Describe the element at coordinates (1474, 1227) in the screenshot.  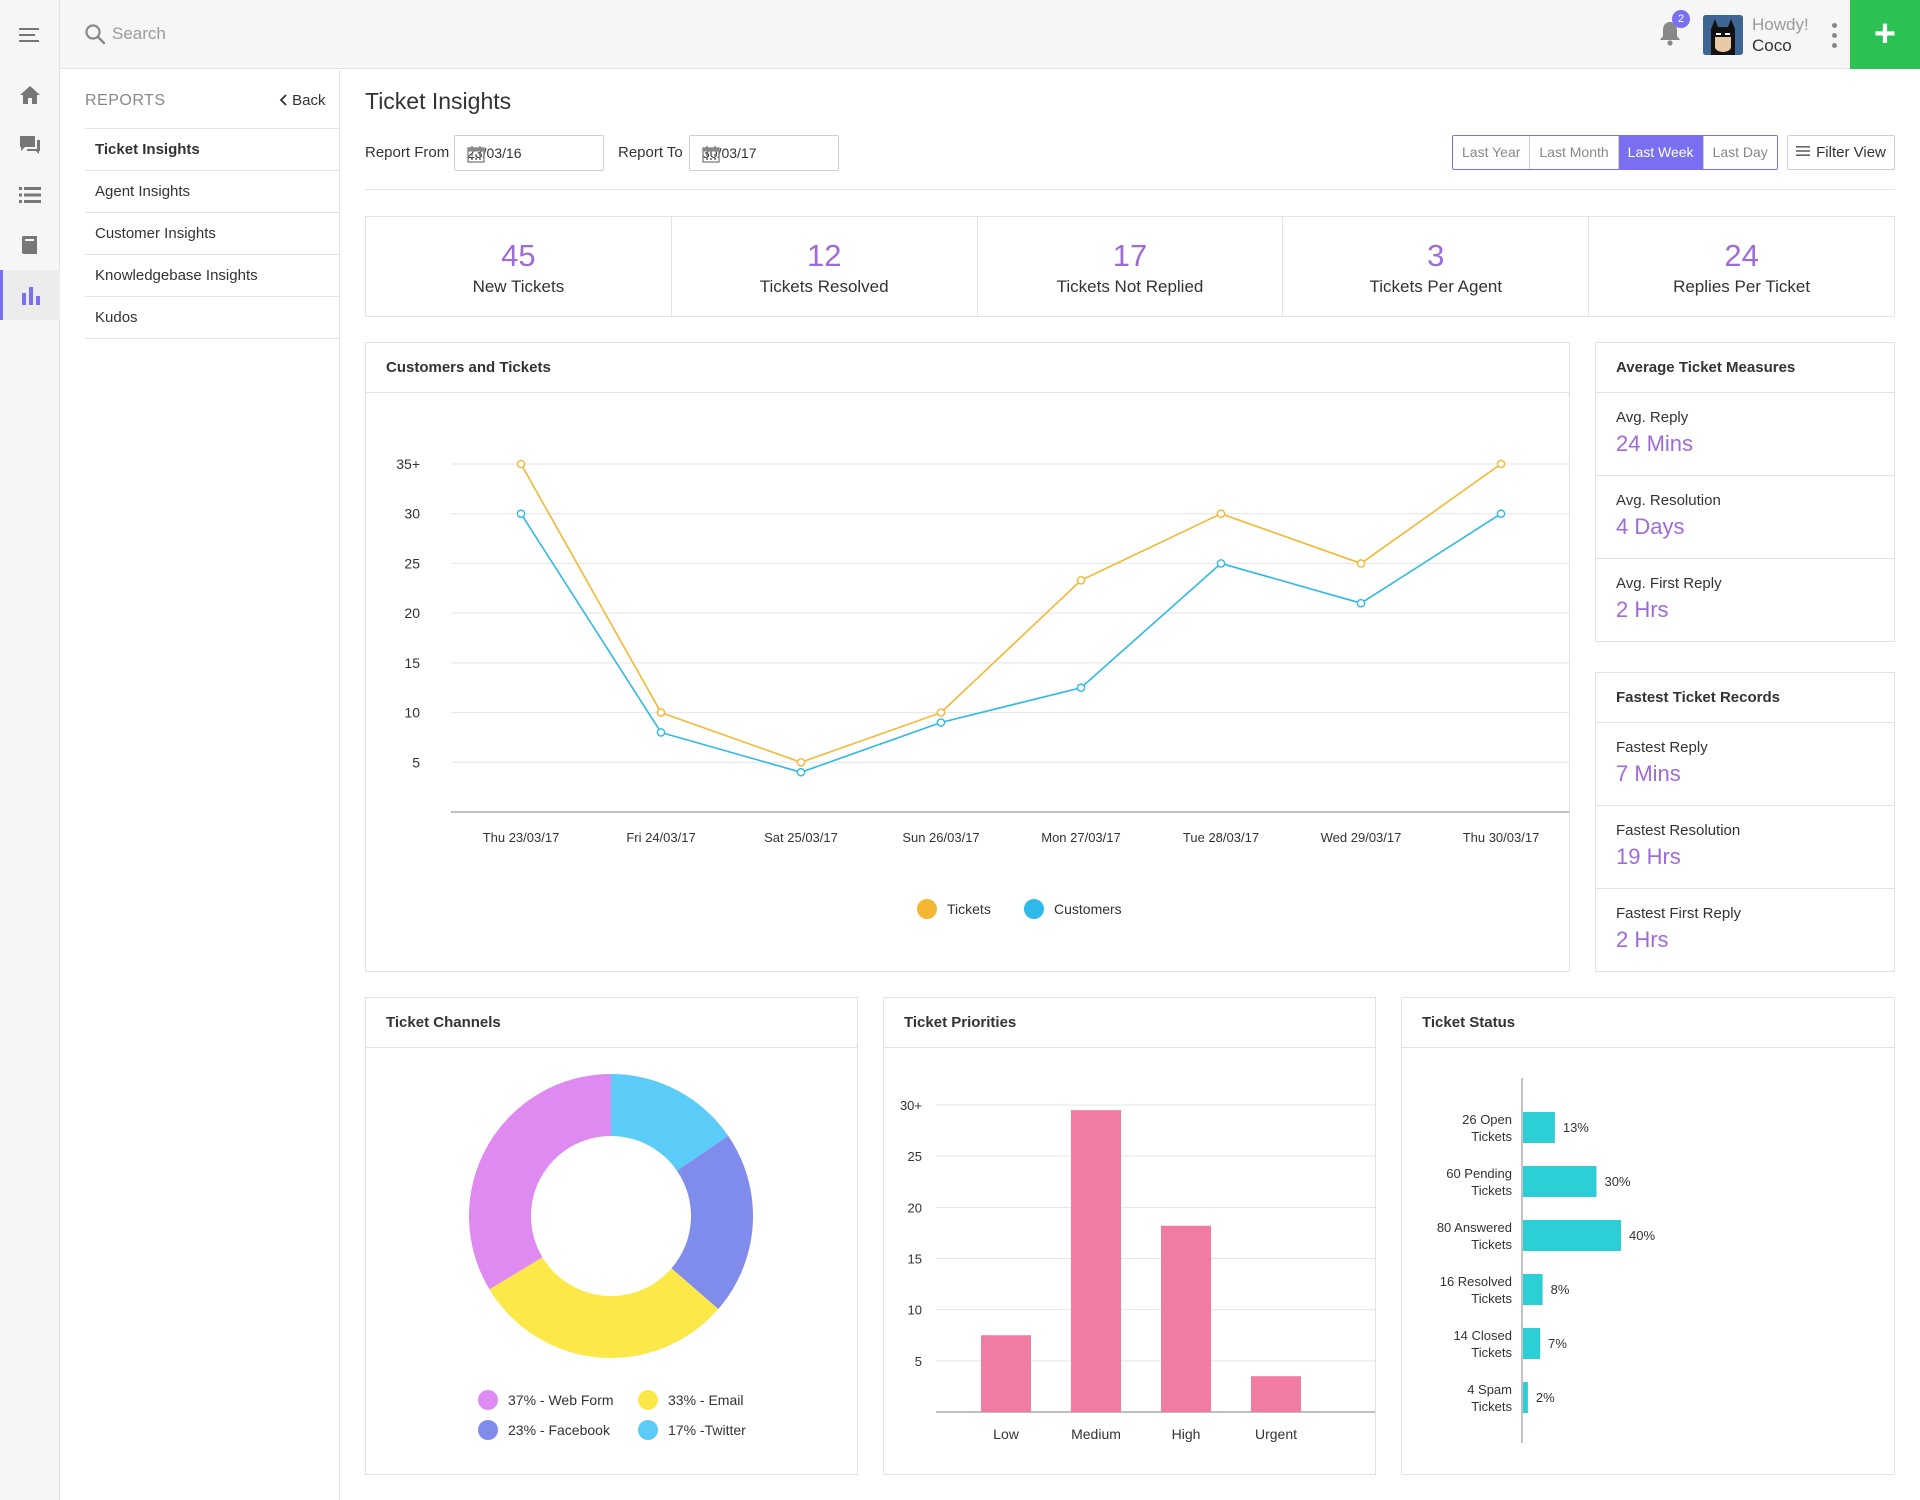
I see `y-tick-label: 80 Answered` at that location.